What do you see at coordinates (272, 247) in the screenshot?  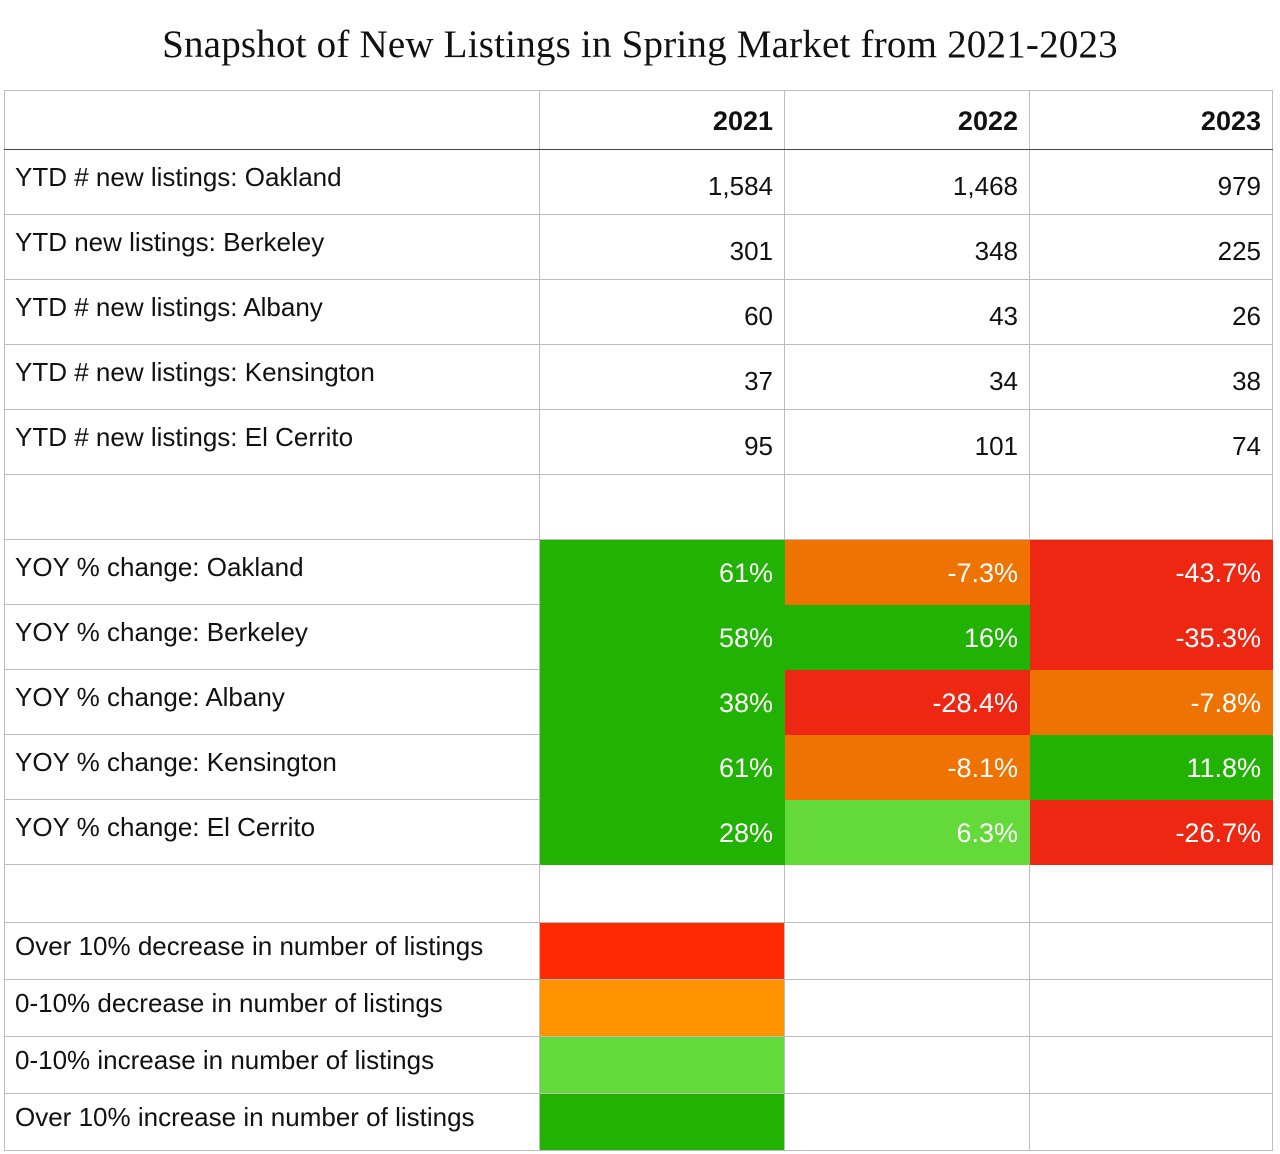 I see `row-label: YTD new listings: Berkeley` at bounding box center [272, 247].